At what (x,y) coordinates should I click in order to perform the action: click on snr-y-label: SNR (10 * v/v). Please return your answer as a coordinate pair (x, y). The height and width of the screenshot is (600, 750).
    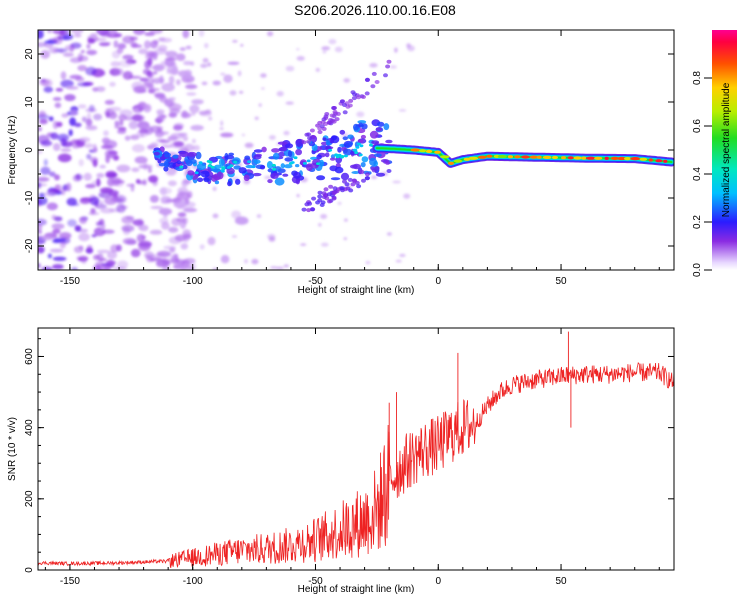
    Looking at the image, I should click on (12, 449).